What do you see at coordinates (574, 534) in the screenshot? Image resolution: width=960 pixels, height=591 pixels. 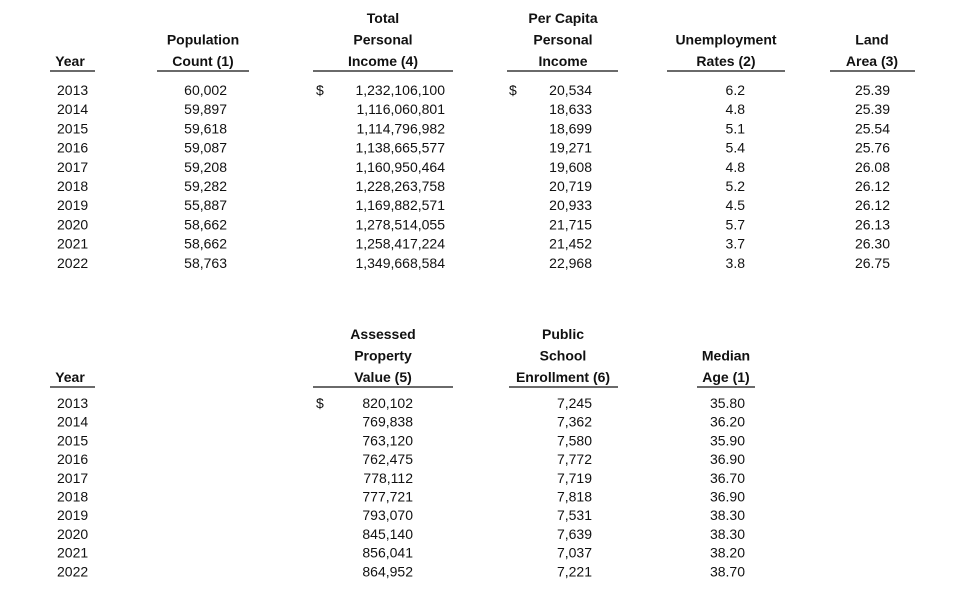 I see `value-cell: 7,639` at bounding box center [574, 534].